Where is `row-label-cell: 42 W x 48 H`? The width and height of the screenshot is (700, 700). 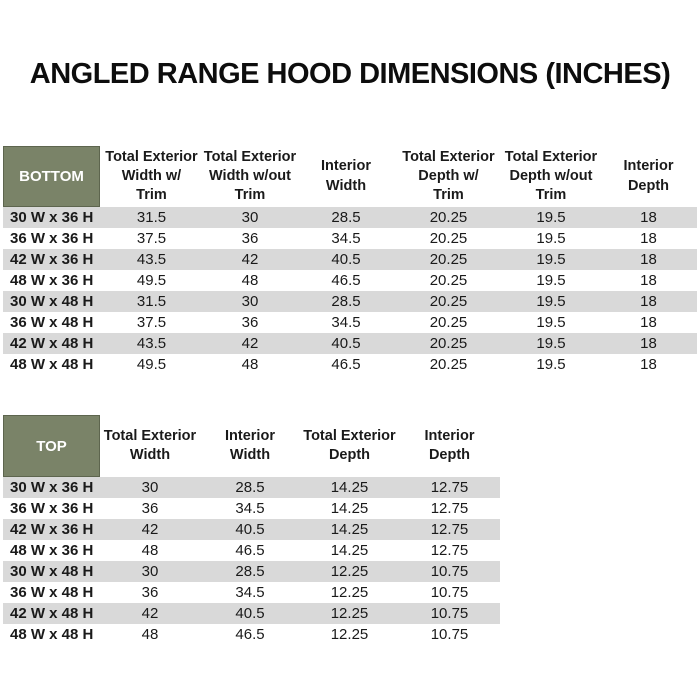 row-label-cell: 42 W x 48 H is located at coordinates (52, 613).